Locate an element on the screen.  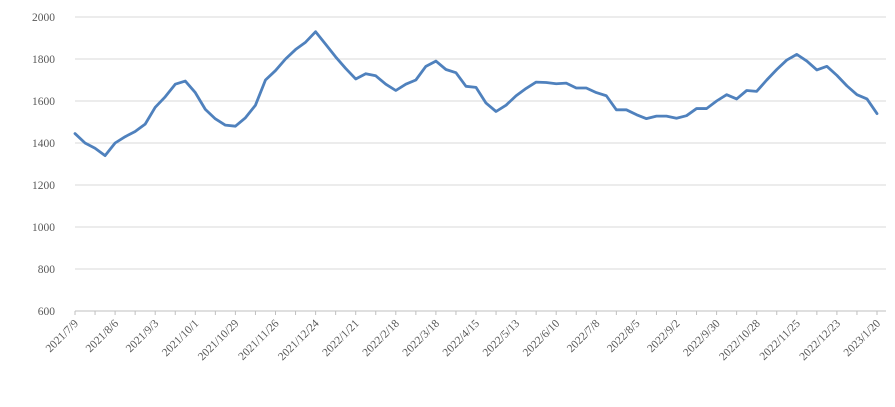
x-axis-tick-label: 2022/1/21 is located at coordinates (341, 338).